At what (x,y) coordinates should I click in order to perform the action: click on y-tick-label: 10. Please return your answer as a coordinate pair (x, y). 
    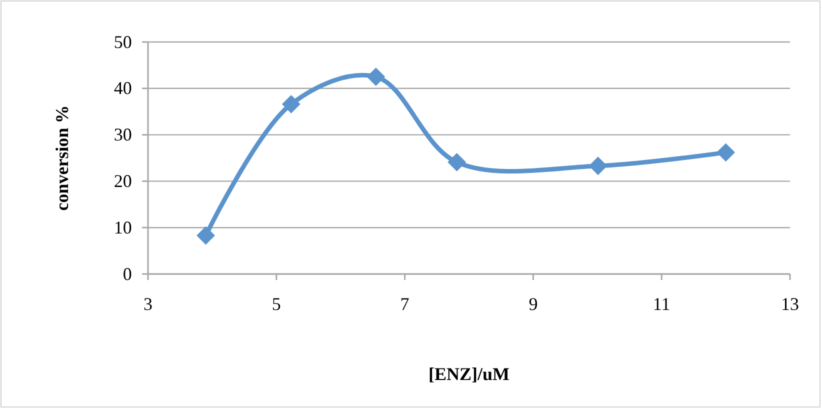
    Looking at the image, I should click on (123, 227).